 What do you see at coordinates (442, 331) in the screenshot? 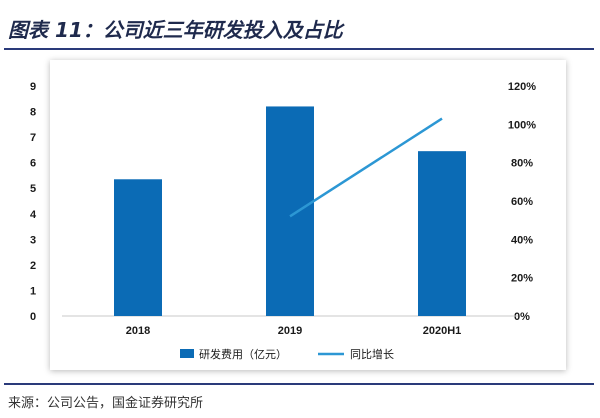
I see `x-tick-label: 2020H1` at bounding box center [442, 331].